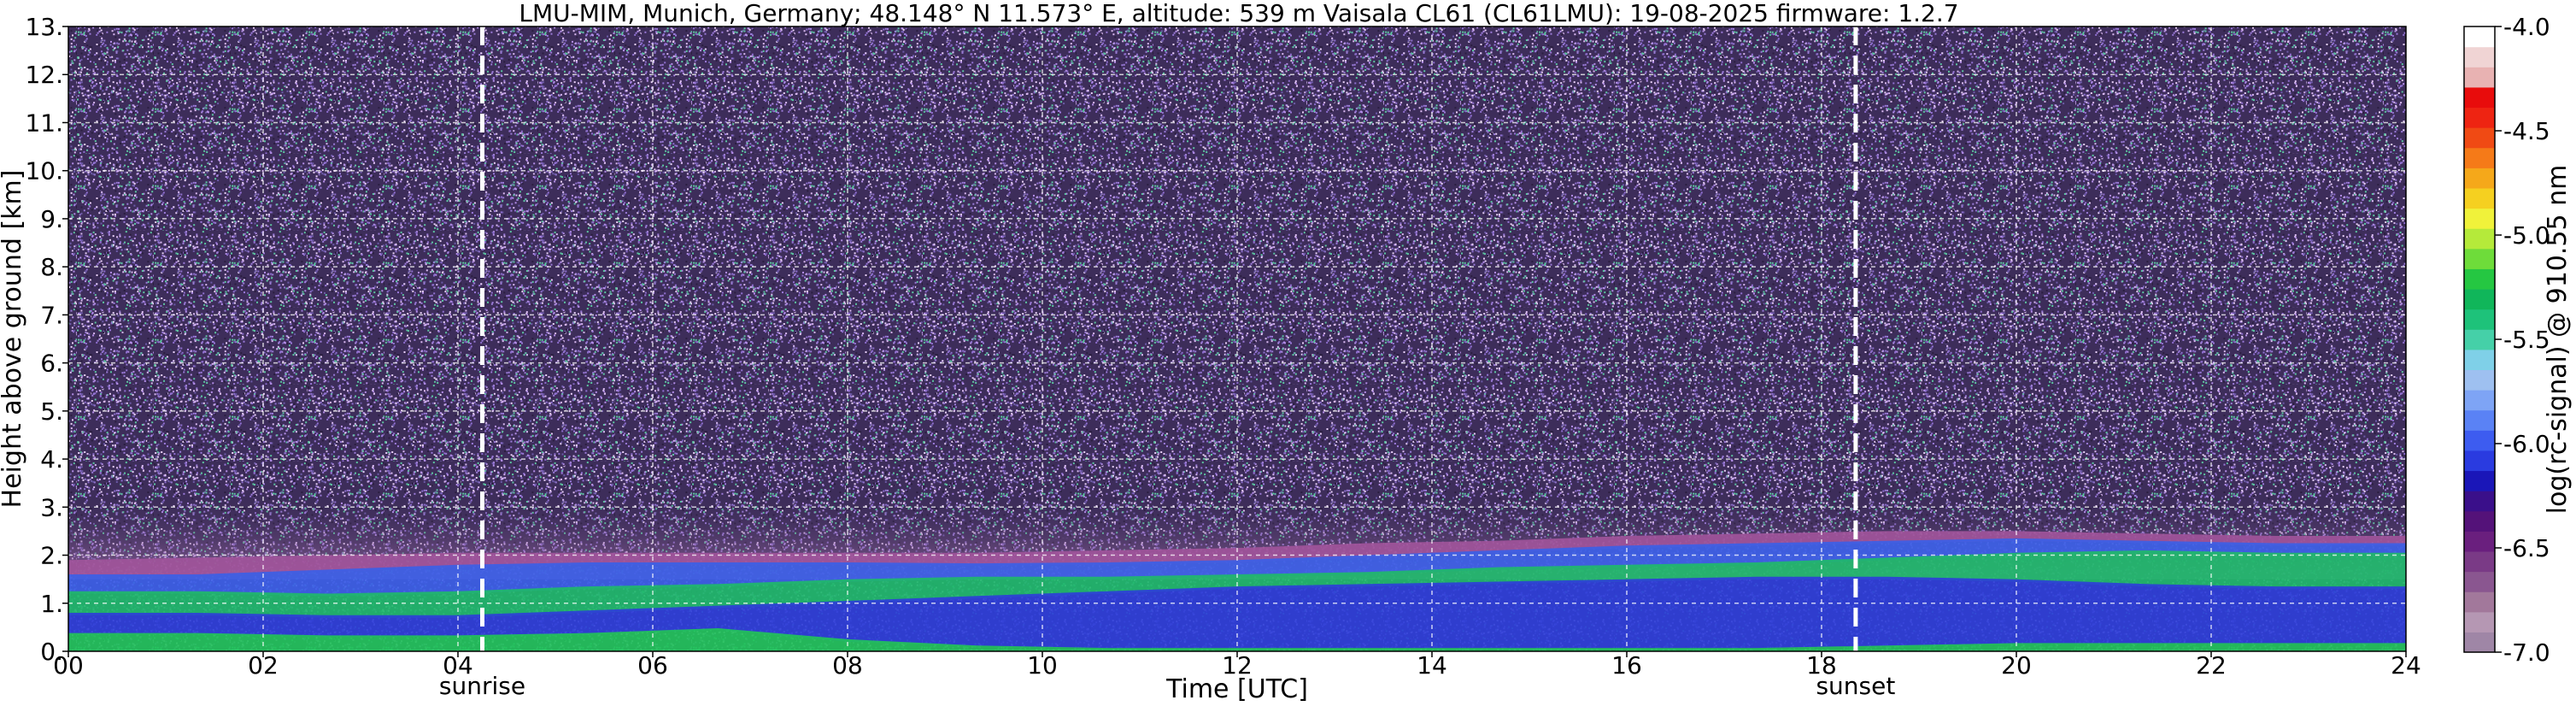  I want to click on colorbar-tick-label: -6.0, so click(2526, 444).